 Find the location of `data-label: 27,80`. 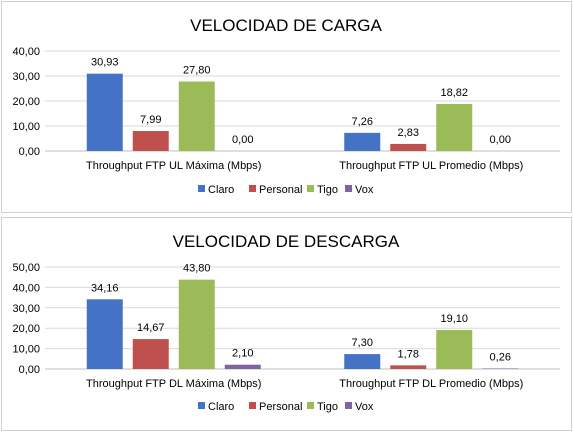

data-label: 27,80 is located at coordinates (197, 71).